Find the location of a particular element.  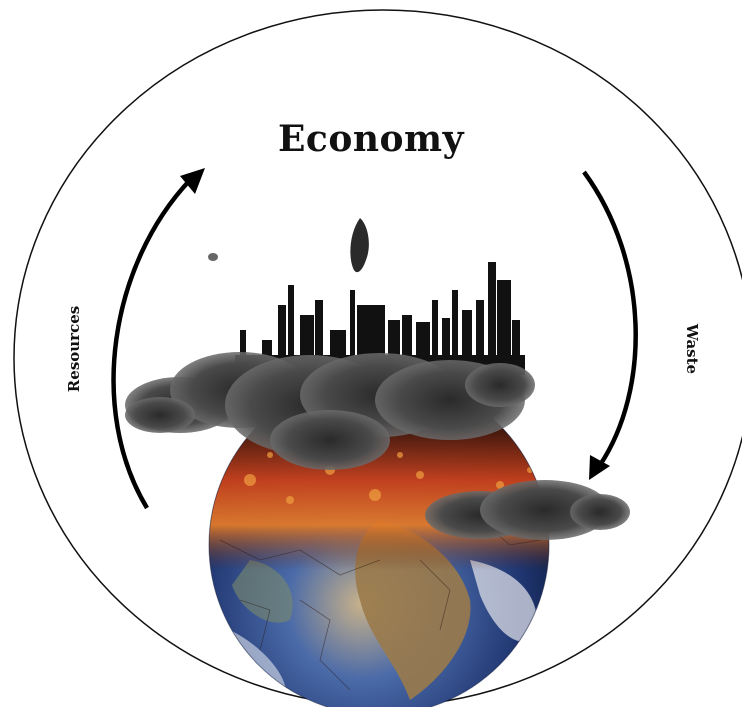

smoke-cloud-right is located at coordinates (527, 510).